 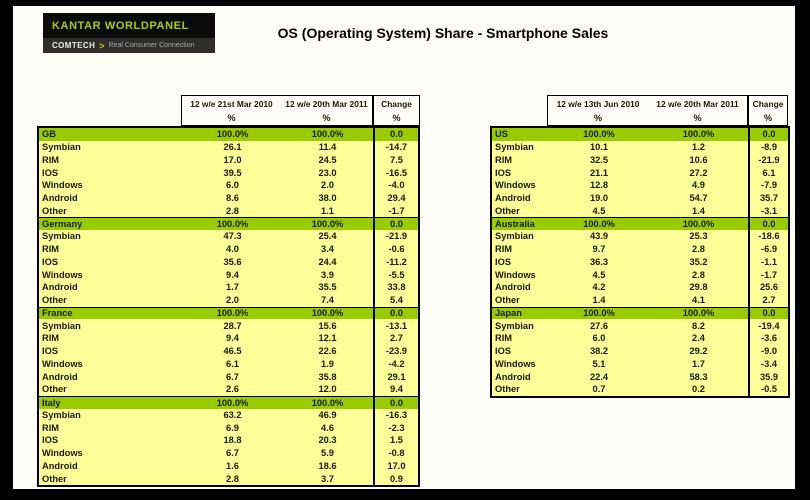 I want to click on table-row: Android 1.6 18.6 17.0, so click(x=228, y=466).